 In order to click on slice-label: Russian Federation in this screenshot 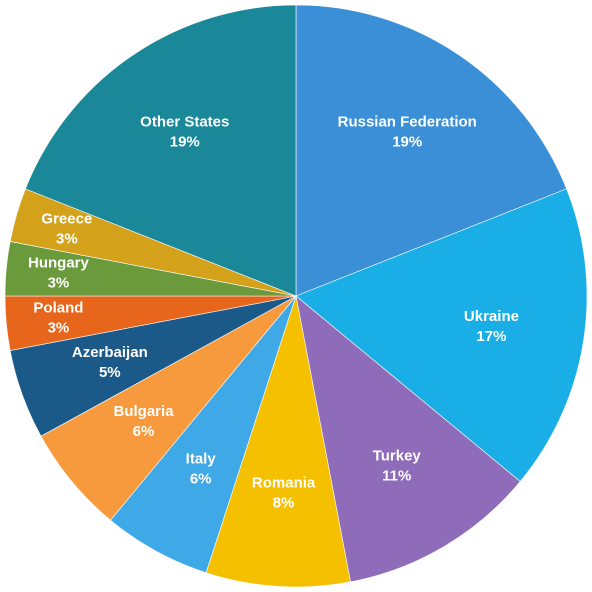, I will do `click(407, 121)`.